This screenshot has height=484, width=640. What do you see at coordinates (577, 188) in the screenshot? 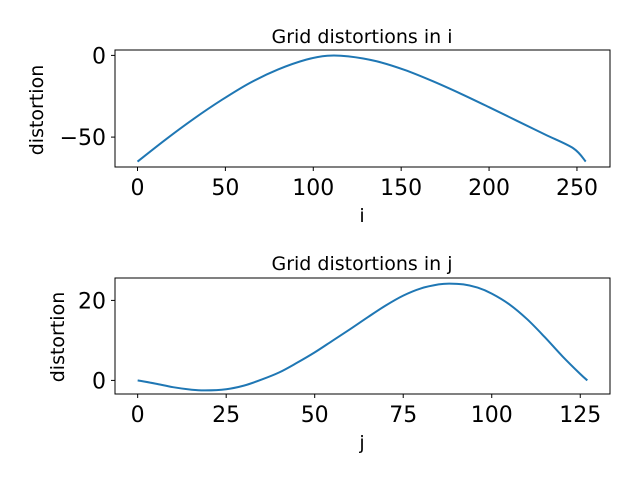
I see `x-tick-label: 250` at bounding box center [577, 188].